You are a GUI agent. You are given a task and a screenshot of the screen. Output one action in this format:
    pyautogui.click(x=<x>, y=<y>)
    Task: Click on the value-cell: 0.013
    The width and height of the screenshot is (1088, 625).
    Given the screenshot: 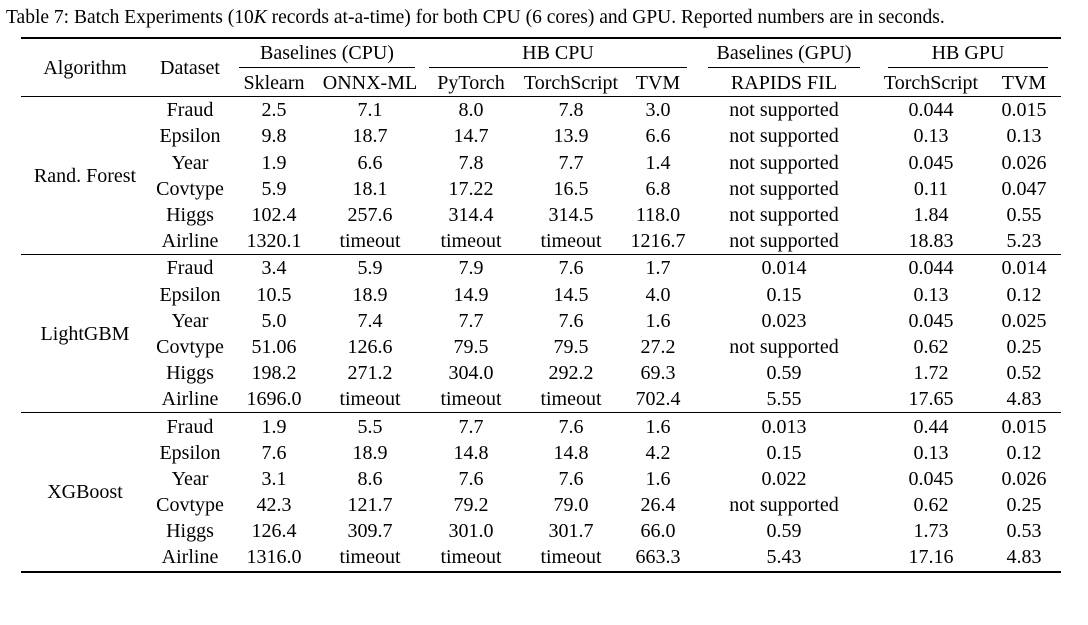 What is the action you would take?
    pyautogui.click(x=784, y=426)
    